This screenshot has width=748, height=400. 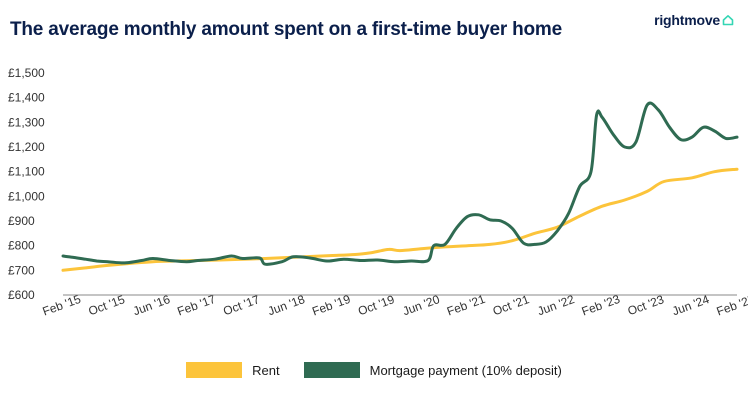 What do you see at coordinates (26, 172) in the screenshot?
I see `y-tick-label: £1,100` at bounding box center [26, 172].